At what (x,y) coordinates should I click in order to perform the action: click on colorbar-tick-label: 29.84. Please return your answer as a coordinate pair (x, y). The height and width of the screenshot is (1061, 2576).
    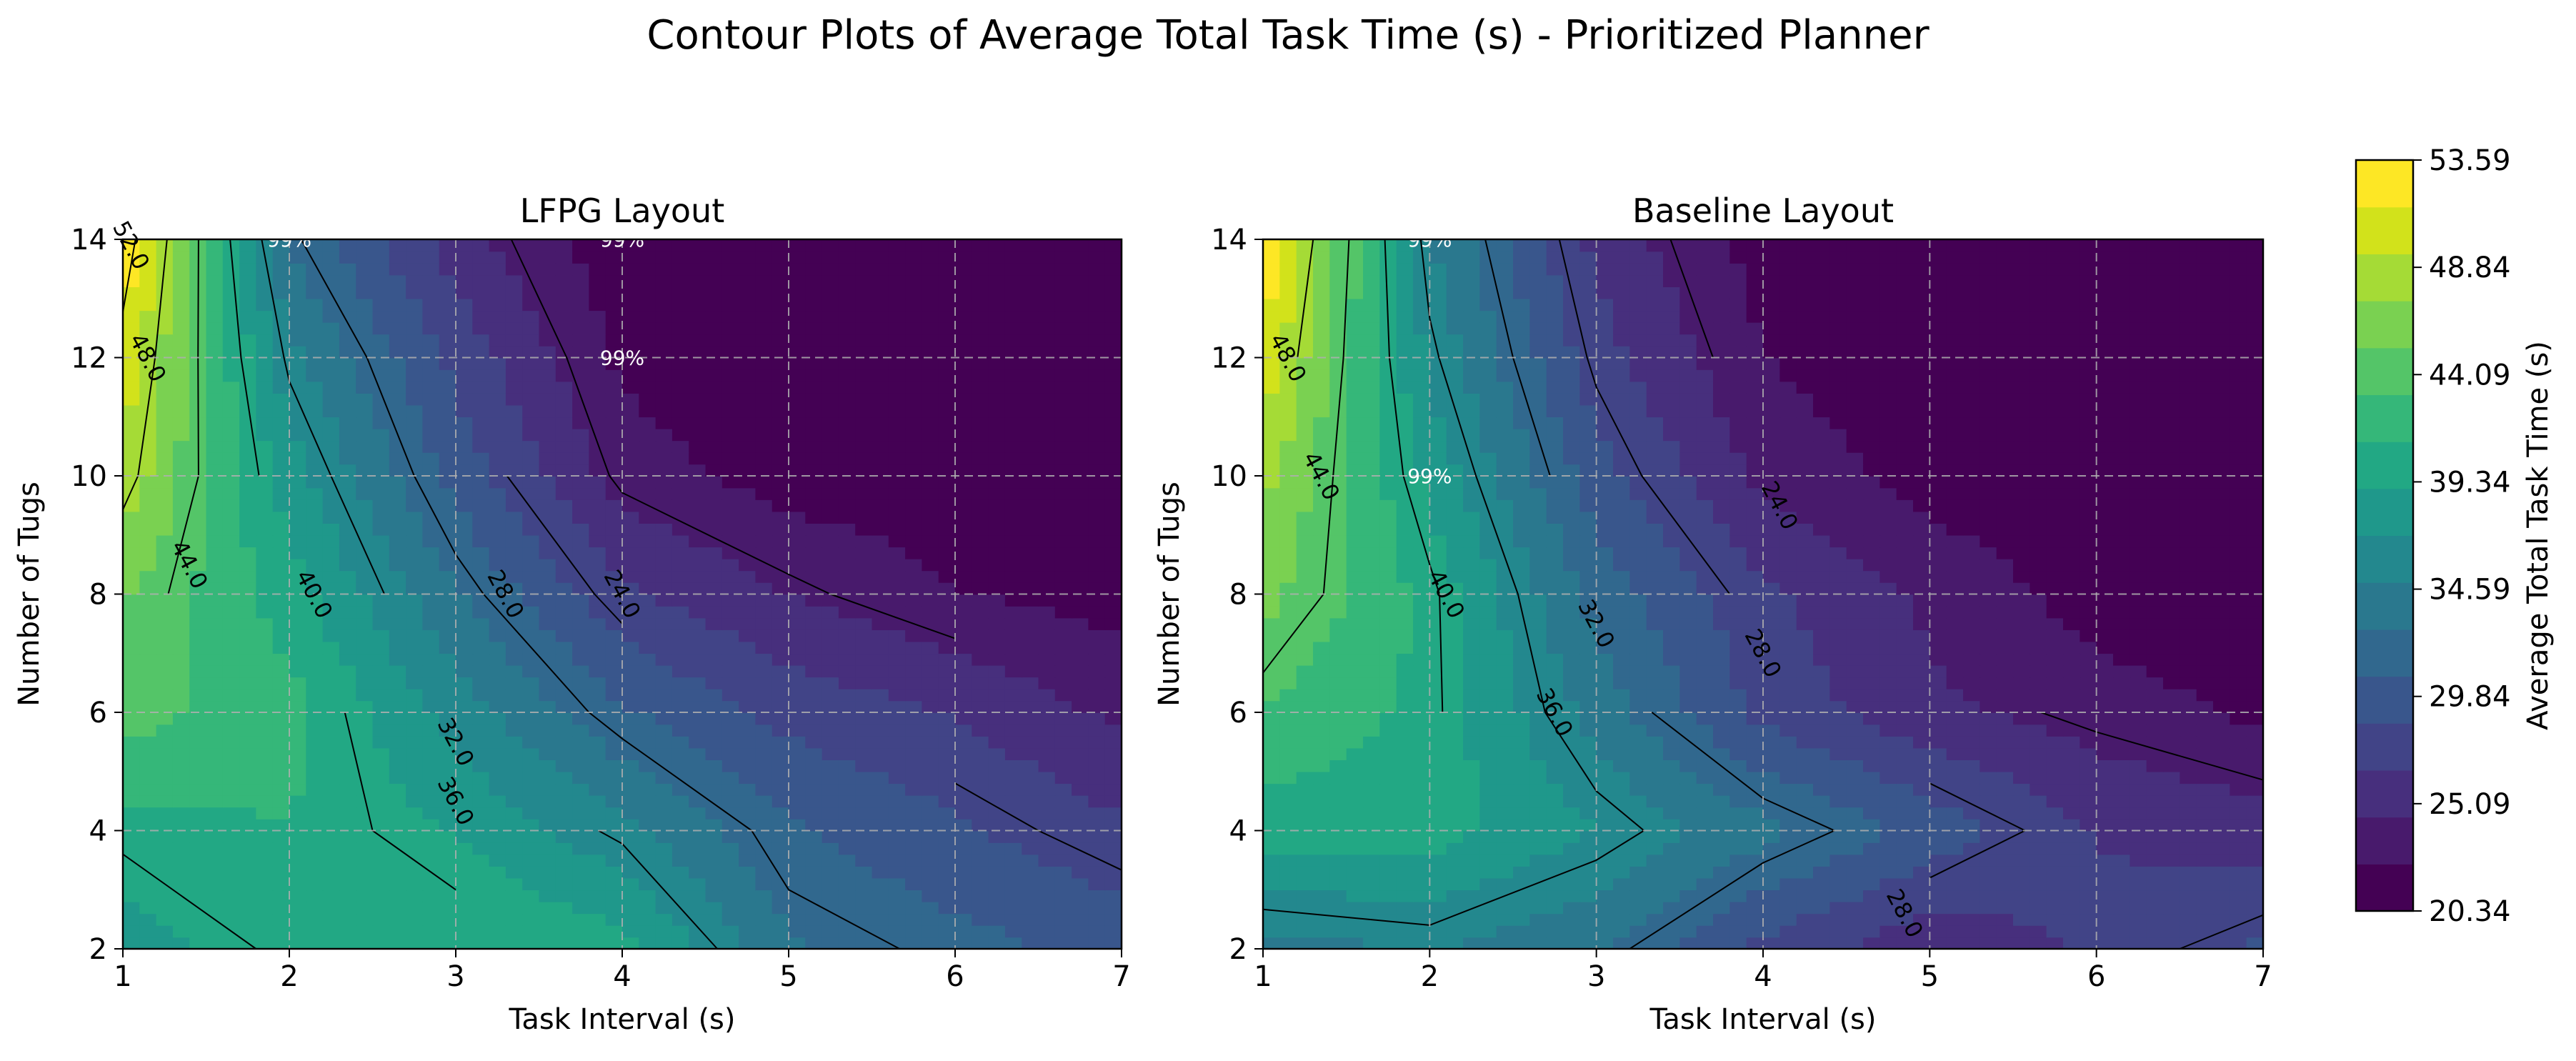
    Looking at the image, I should click on (2470, 697).